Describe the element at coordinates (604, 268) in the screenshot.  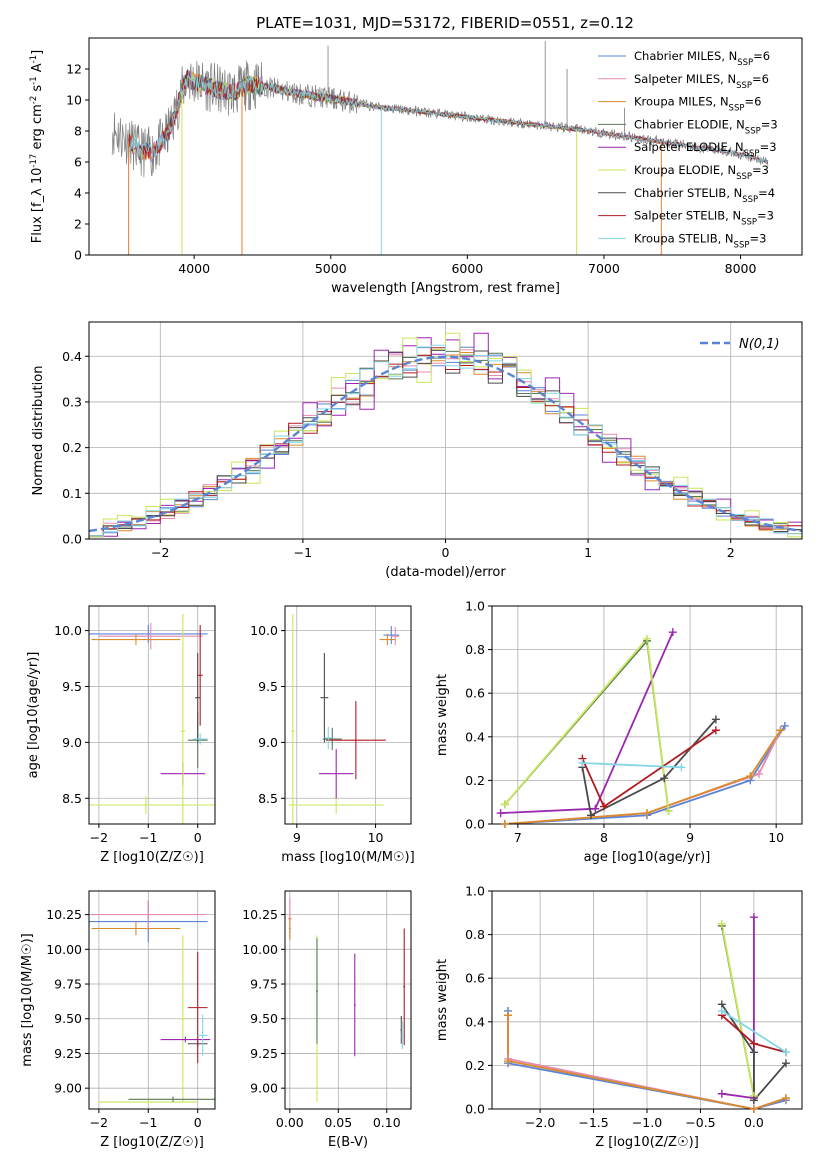
I see `x-tick-label: 7000` at that location.